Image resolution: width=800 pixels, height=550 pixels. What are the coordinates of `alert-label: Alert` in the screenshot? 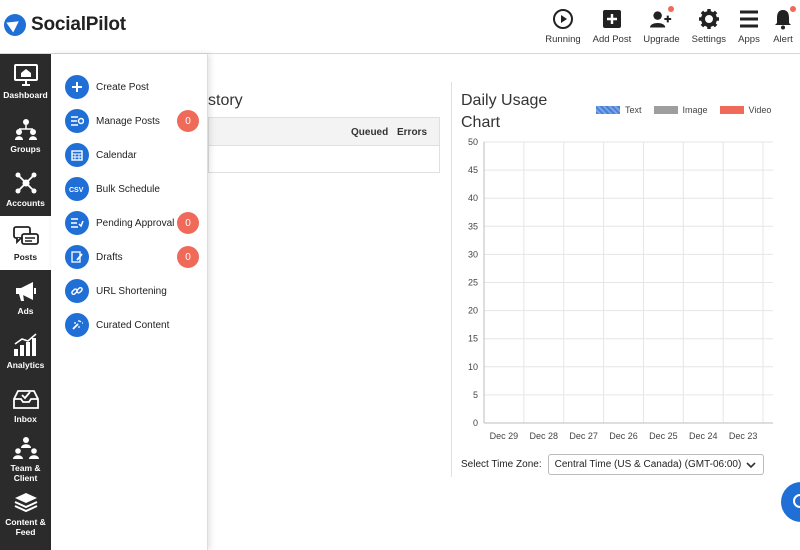 It's located at (783, 39).